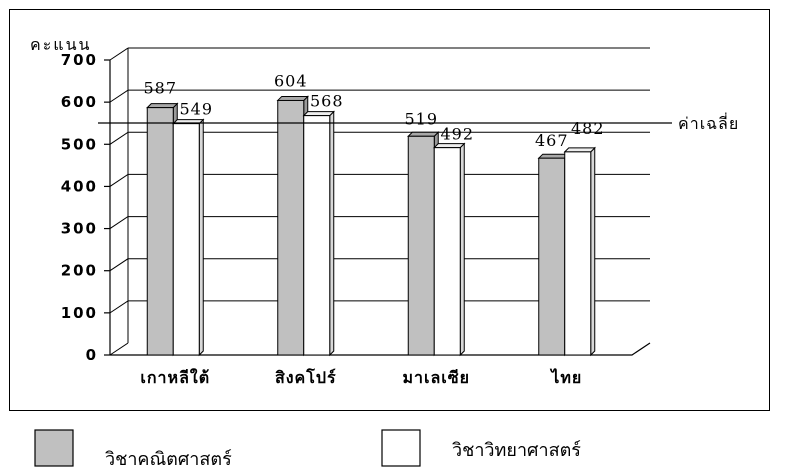  I want to click on legend-label: วิชาคณิตศาสตร์, so click(168, 459).